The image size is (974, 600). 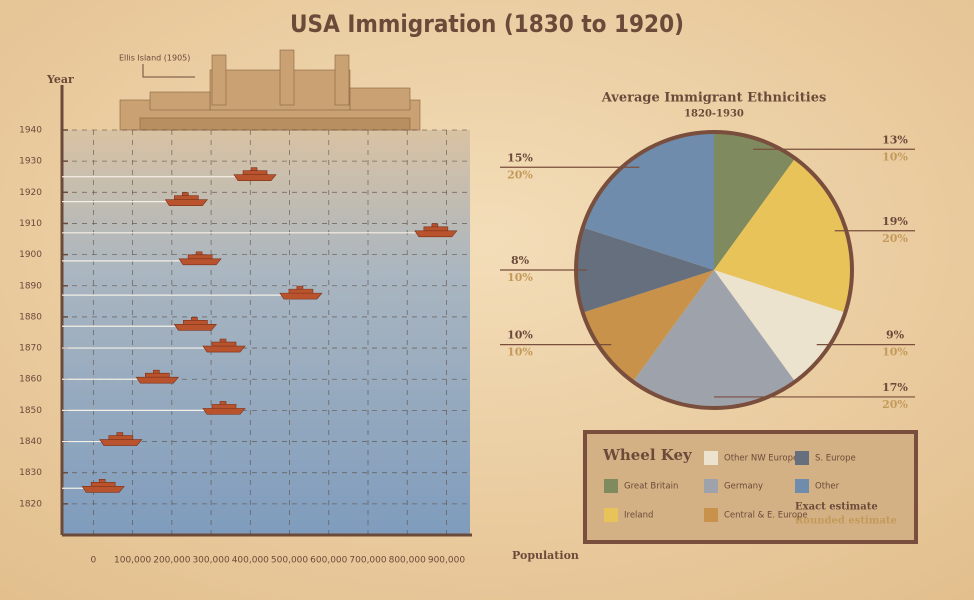 I want to click on y-tick-label: 1850, so click(x=30, y=411).